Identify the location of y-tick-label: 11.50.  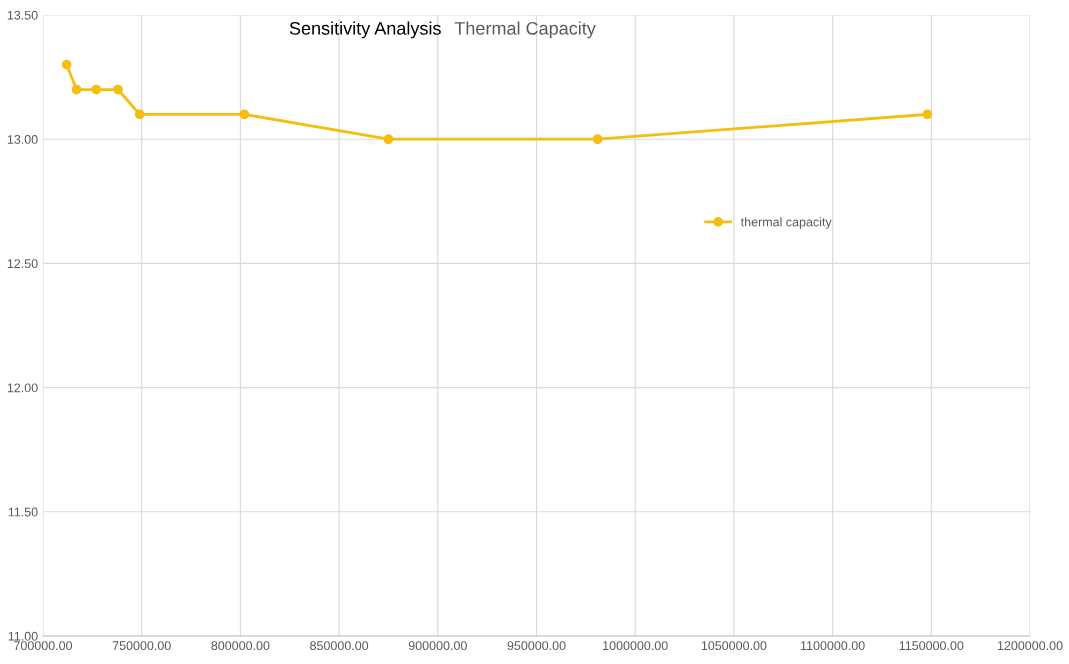
(23, 512).